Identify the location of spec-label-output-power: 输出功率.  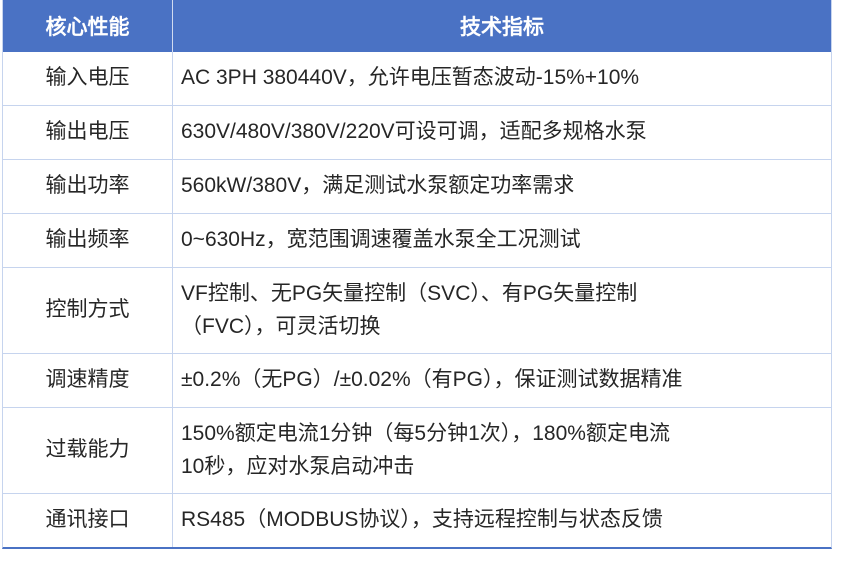
(88, 186).